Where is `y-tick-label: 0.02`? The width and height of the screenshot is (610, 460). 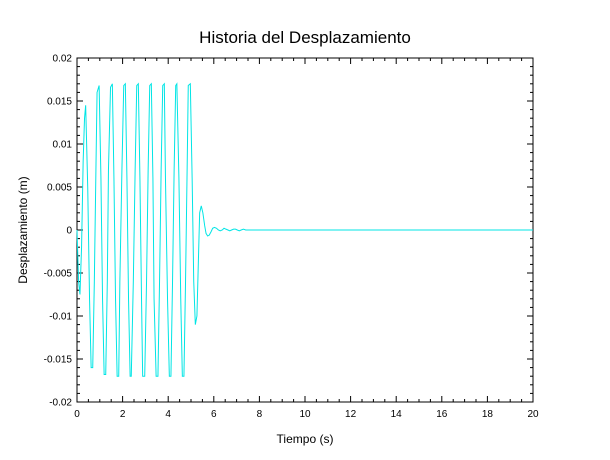
y-tick-label: 0.02 is located at coordinates (63, 59).